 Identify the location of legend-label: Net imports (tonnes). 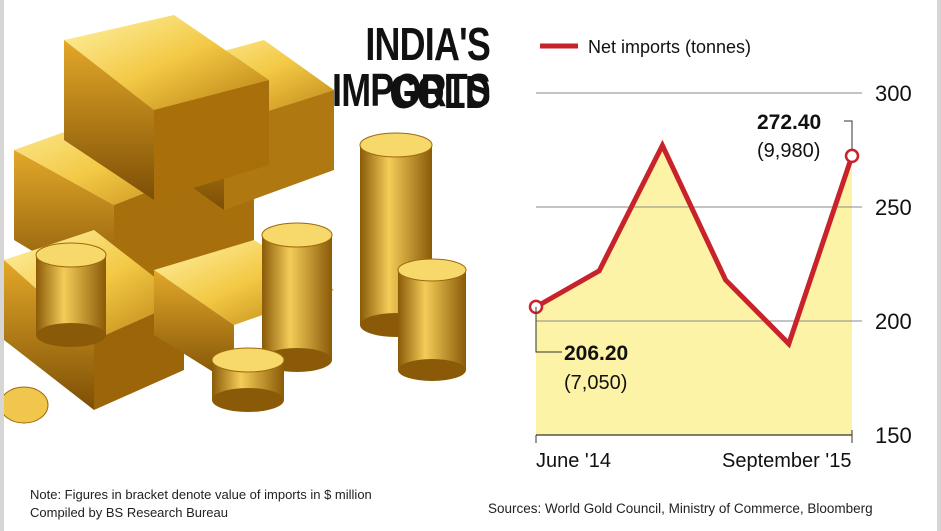
(669, 47).